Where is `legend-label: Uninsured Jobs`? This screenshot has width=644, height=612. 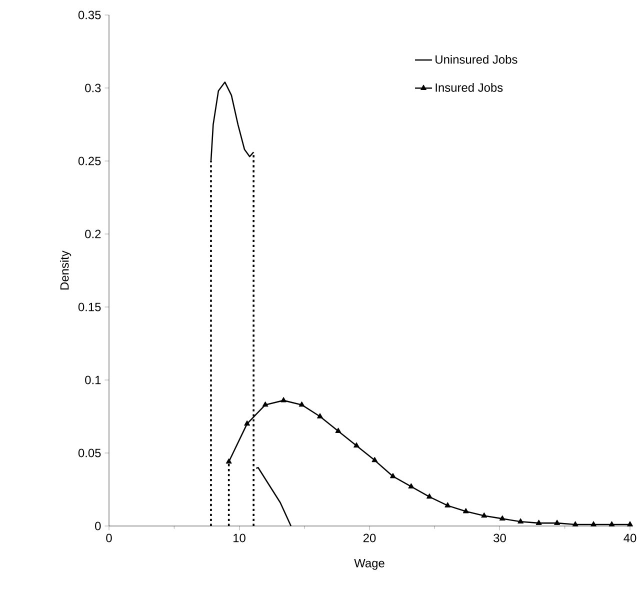
legend-label: Uninsured Jobs is located at coordinates (477, 59).